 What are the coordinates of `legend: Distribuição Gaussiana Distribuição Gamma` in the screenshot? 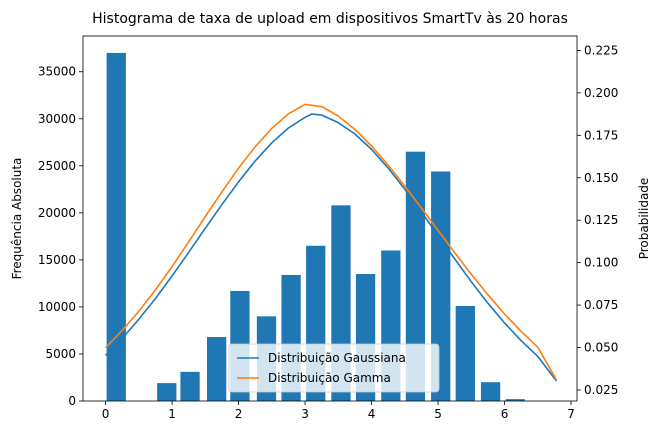 It's located at (334, 368).